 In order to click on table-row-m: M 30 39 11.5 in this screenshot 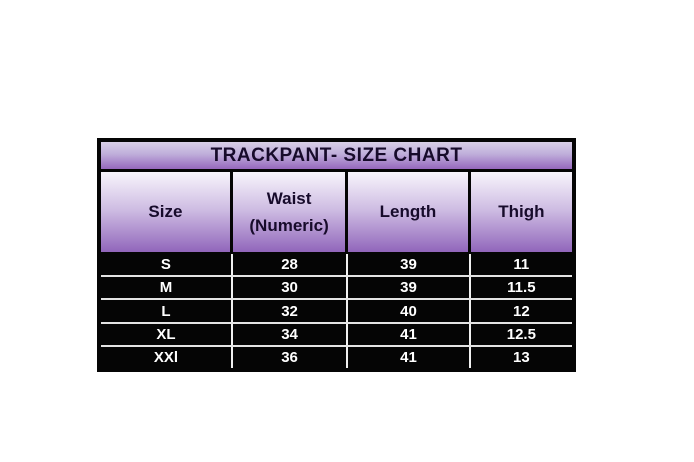, I will do `click(336, 289)`.